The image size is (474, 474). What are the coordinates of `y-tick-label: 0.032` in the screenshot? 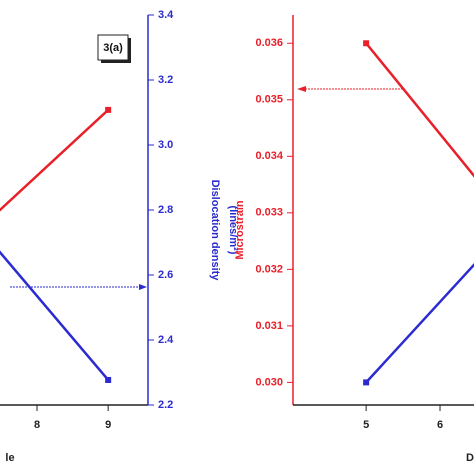 It's located at (269, 269).